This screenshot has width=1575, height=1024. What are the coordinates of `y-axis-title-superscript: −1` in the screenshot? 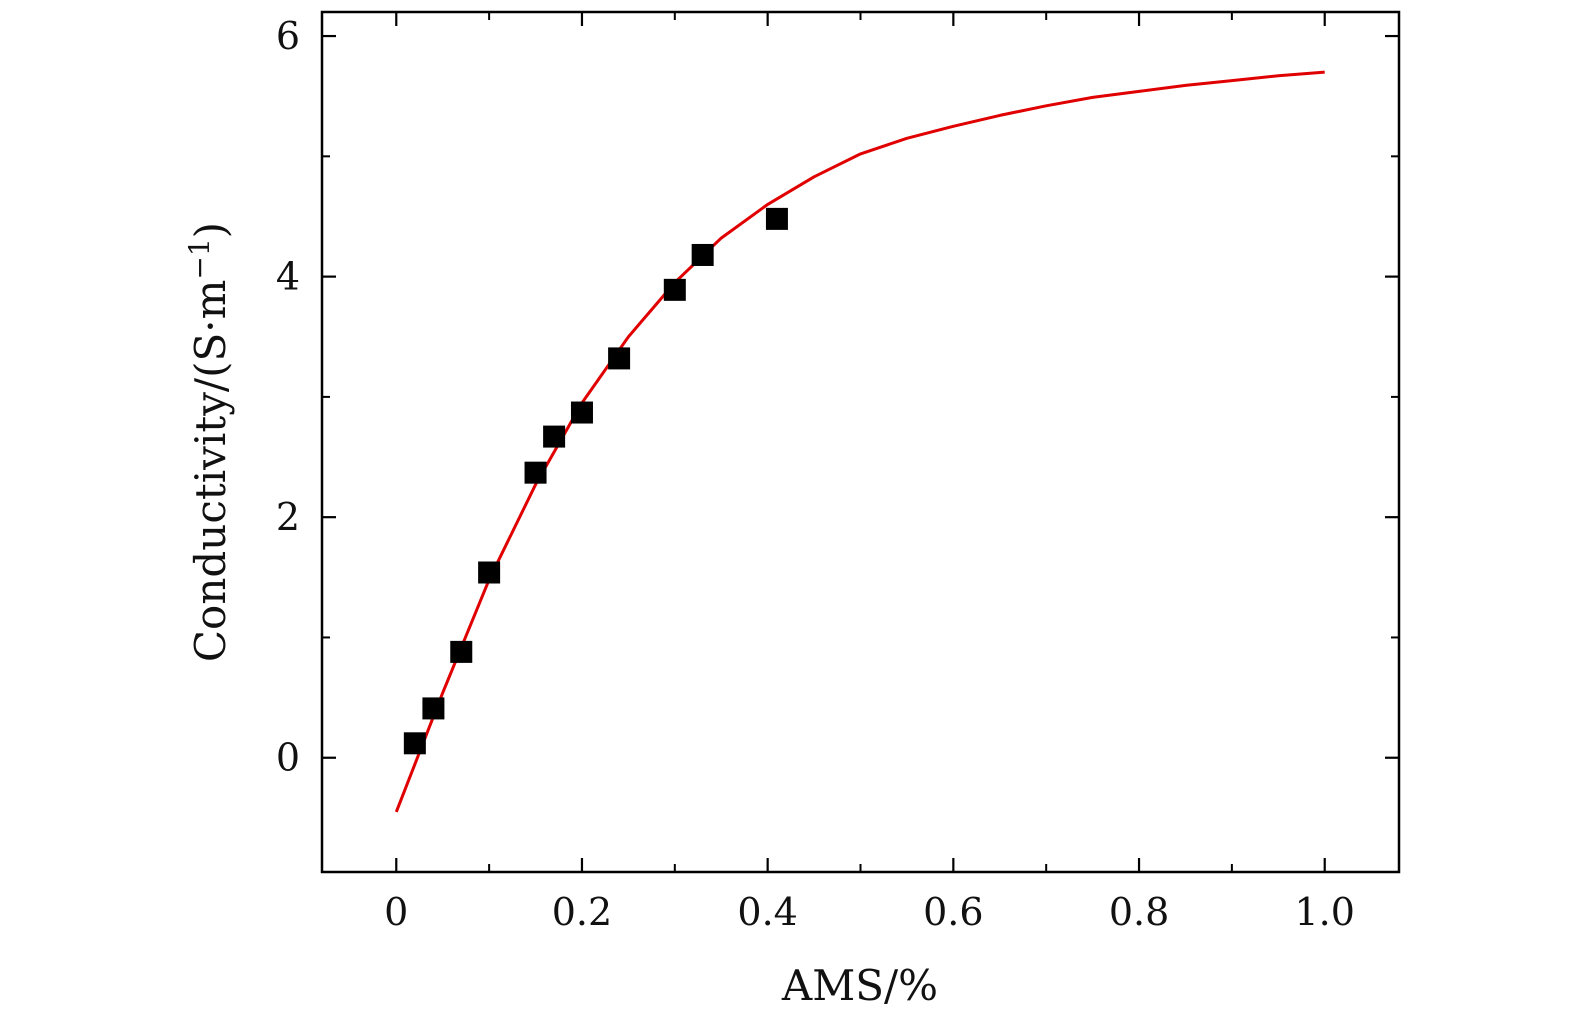 It's located at (199, 258).